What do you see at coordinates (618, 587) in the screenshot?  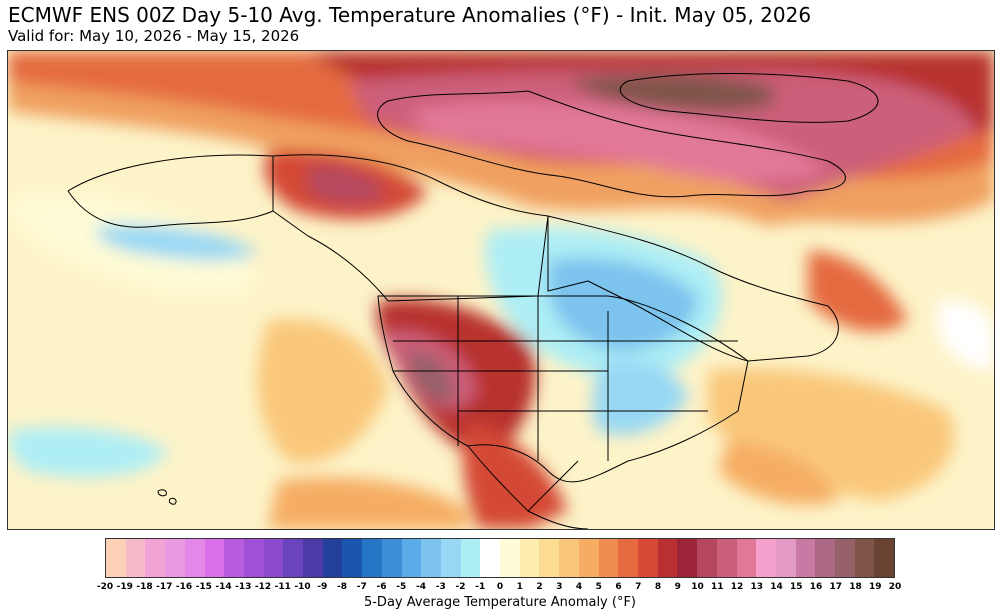 I see `colorbar-tick-label: 6` at bounding box center [618, 587].